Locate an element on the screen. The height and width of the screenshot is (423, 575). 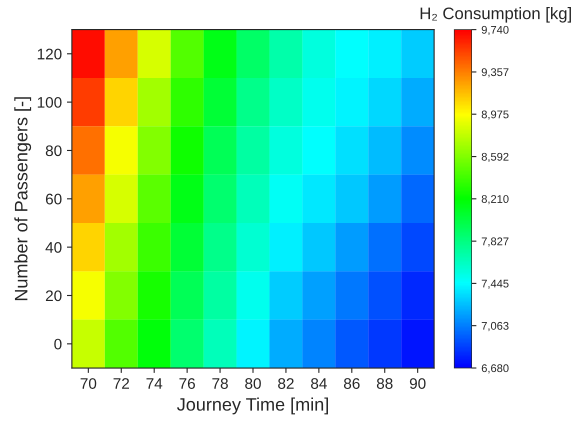
x-tick-label: 88 is located at coordinates (384, 383).